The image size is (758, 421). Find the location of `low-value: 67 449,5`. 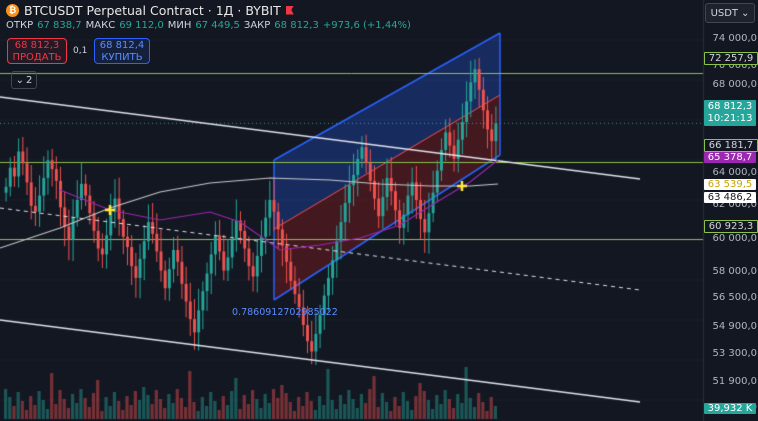

low-value: 67 449,5 is located at coordinates (217, 25).